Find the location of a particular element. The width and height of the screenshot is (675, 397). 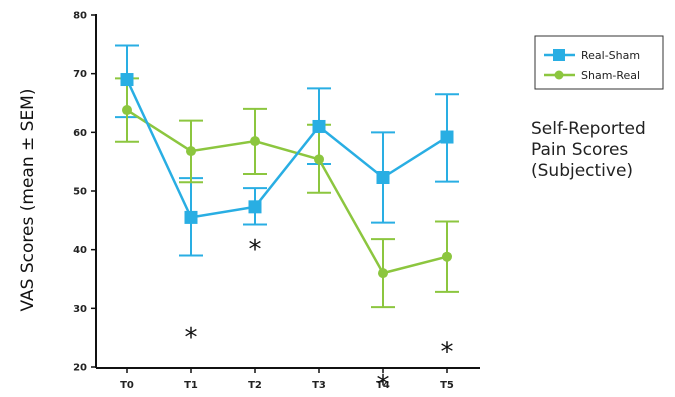

legend-marker-circle is located at coordinates (559, 75).